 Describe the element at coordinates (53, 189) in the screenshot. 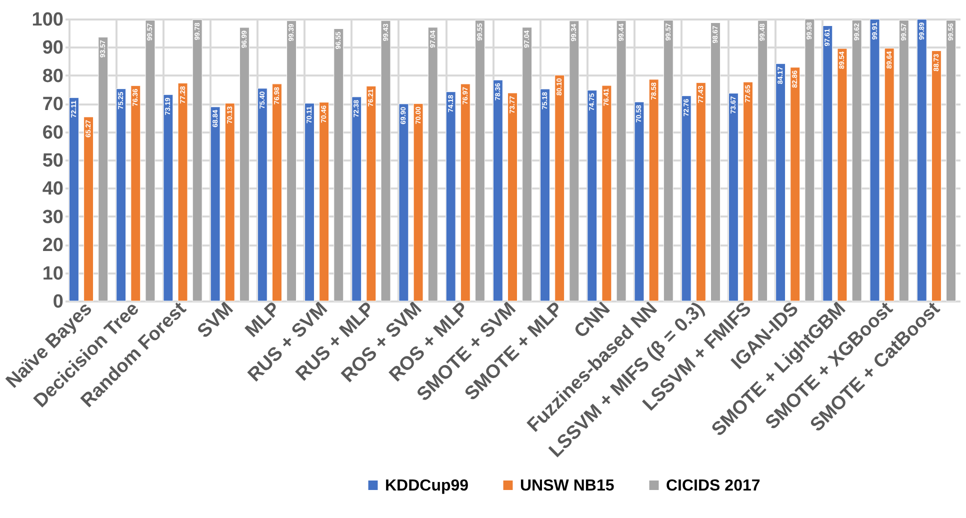

I see `y-tick-label: 40` at that location.